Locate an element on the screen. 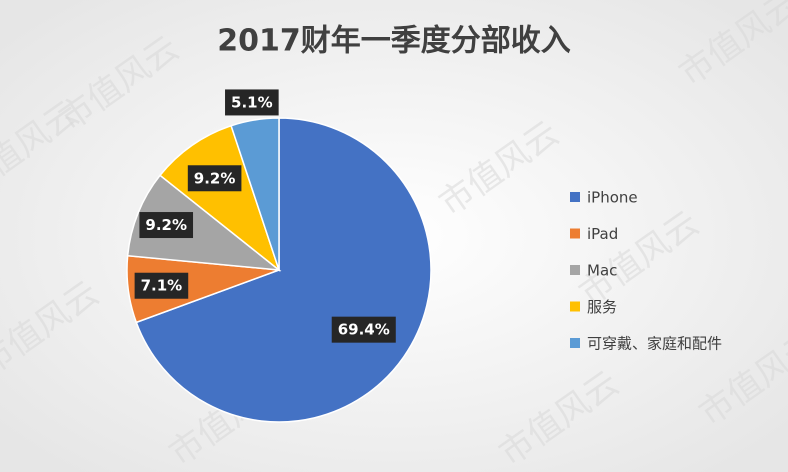 The width and height of the screenshot is (788, 472). data-label-text: 69.4% is located at coordinates (364, 330).